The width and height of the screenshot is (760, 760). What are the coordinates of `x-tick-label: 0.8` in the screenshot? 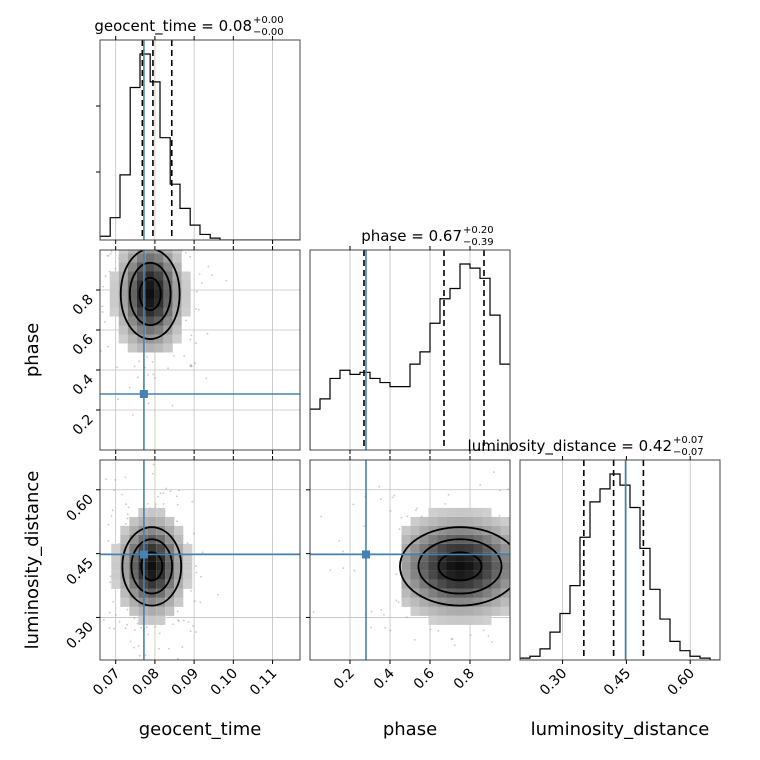 It's located at (464, 679).